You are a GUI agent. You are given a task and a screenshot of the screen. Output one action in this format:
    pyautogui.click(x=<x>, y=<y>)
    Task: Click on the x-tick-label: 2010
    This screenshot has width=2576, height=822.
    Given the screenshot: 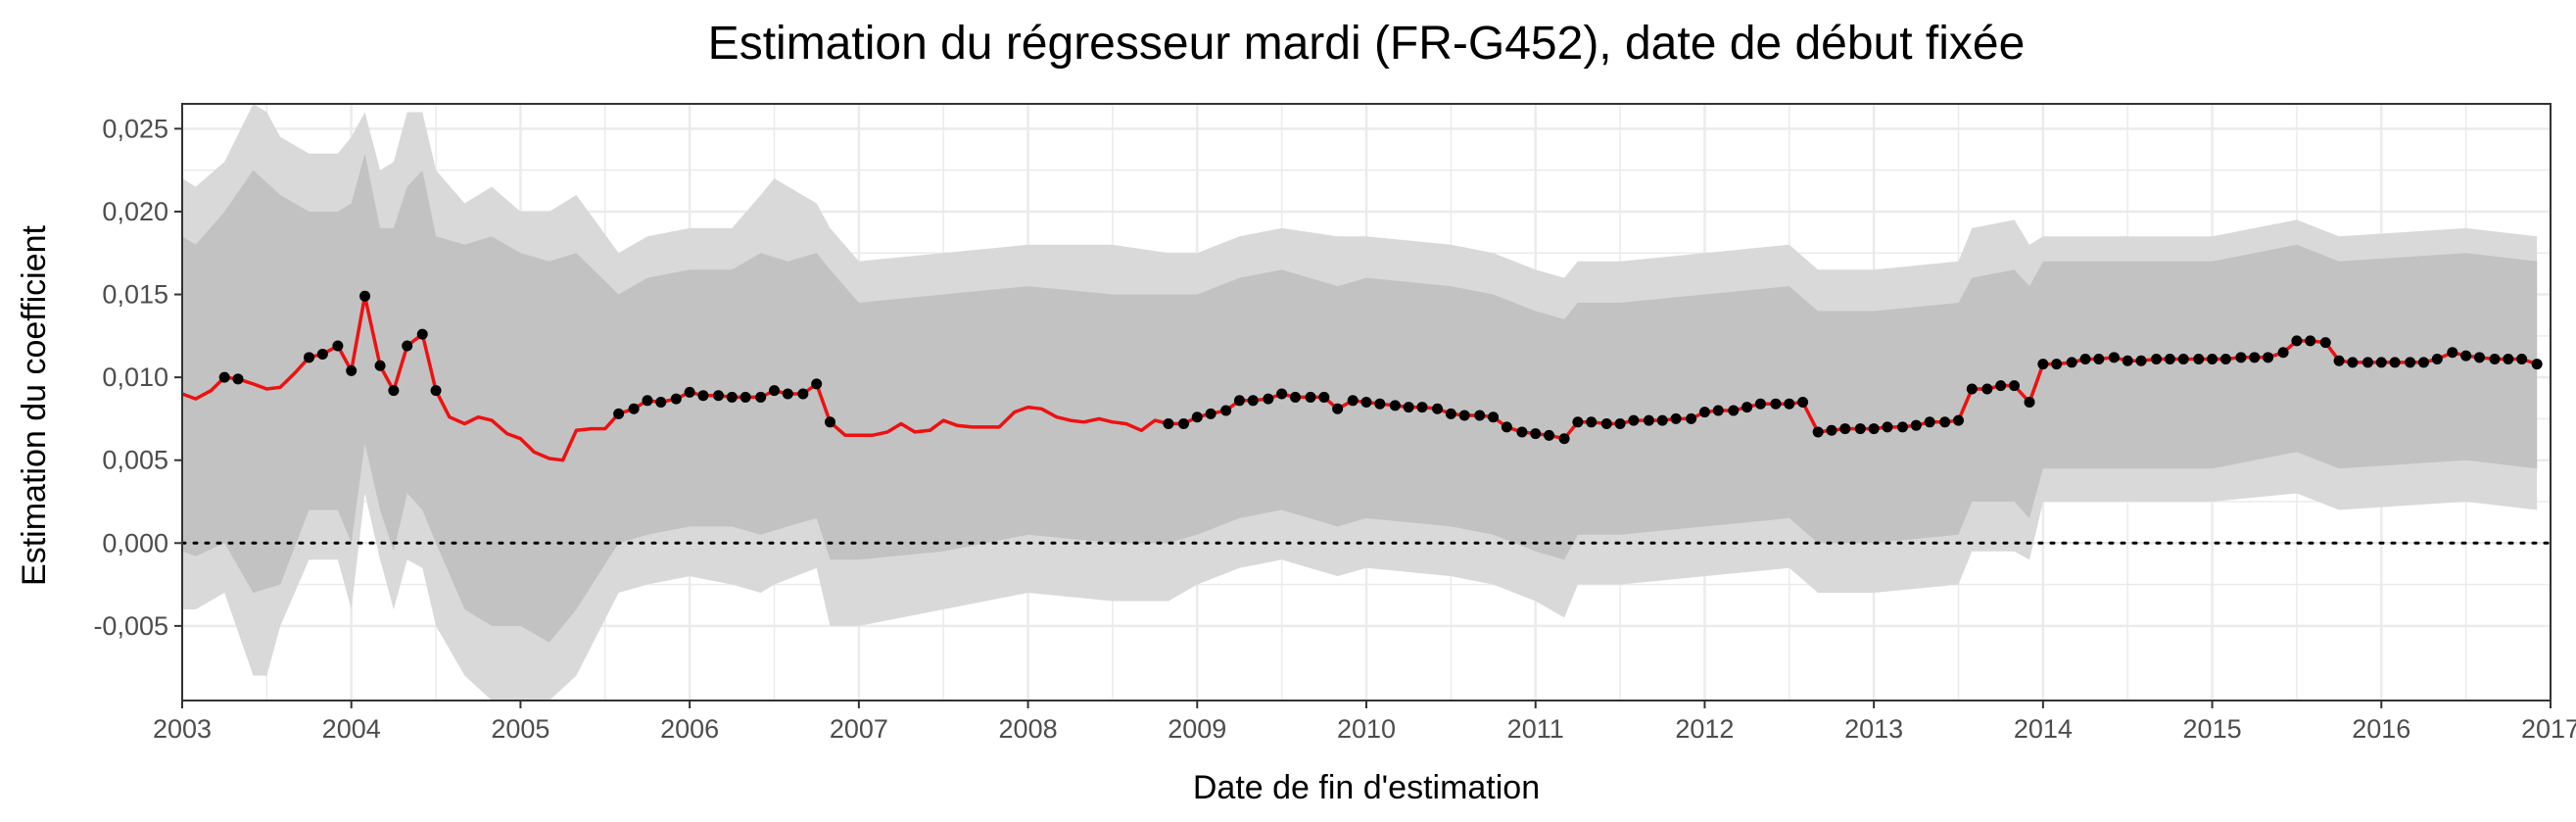 What is the action you would take?
    pyautogui.click(x=1366, y=729)
    